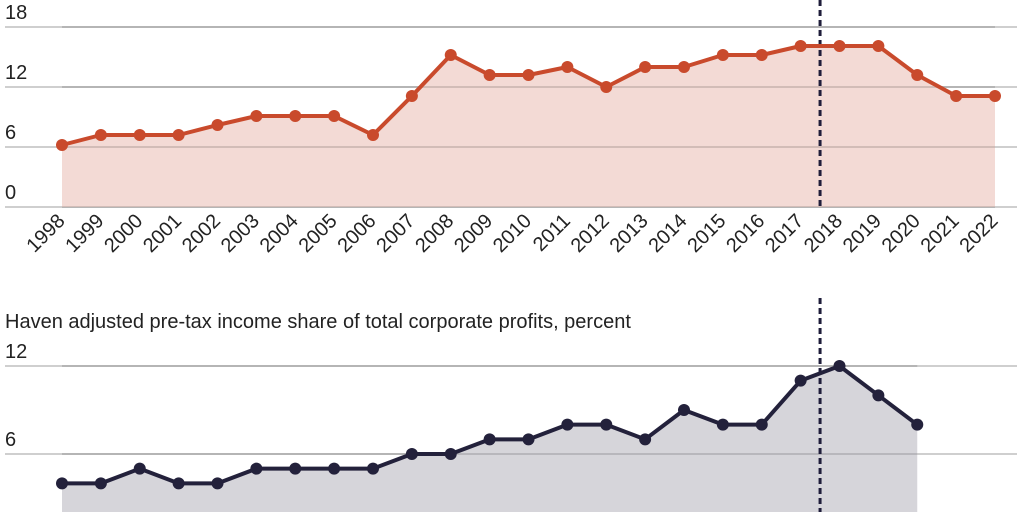 This screenshot has width=1024, height=512. Describe the element at coordinates (784, 233) in the screenshot. I see `x-tick-label: 2017` at that location.